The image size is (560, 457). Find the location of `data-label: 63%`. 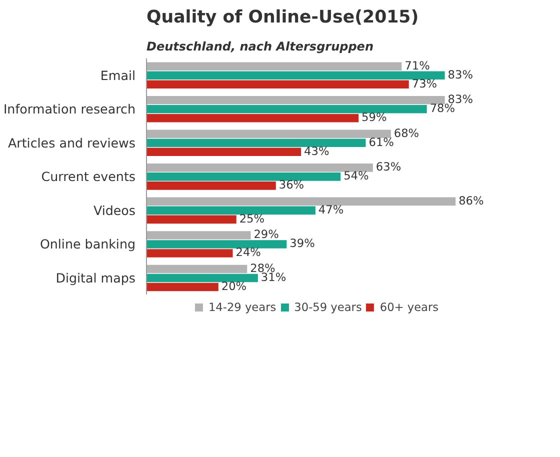

data-label: 63% is located at coordinates (389, 167).